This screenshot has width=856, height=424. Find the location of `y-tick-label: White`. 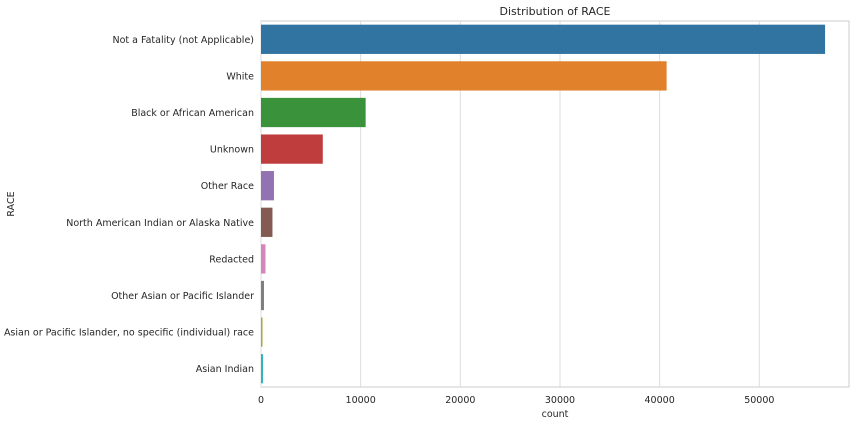

y-tick-label: White is located at coordinates (240, 76).